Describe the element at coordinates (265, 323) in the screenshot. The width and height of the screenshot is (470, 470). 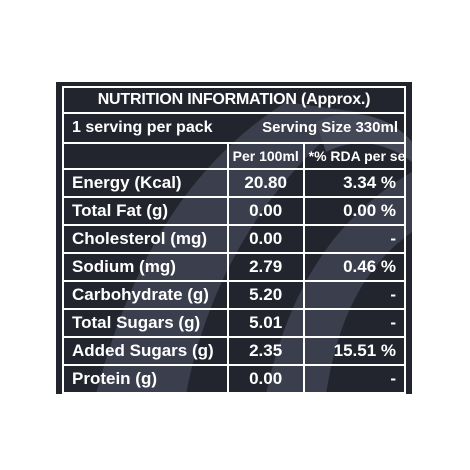
I see `per-100ml-value: 5.01` at that location.